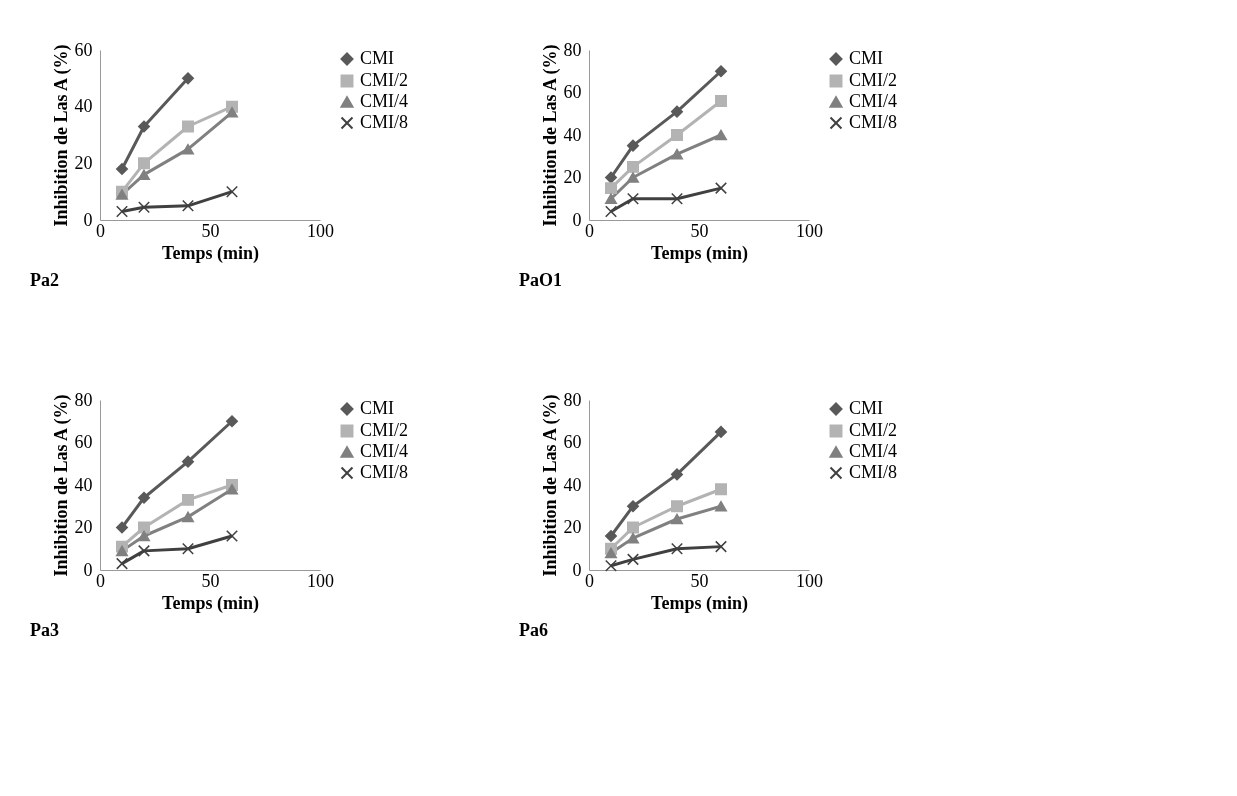  I want to click on text: Pa2, so click(44, 280).